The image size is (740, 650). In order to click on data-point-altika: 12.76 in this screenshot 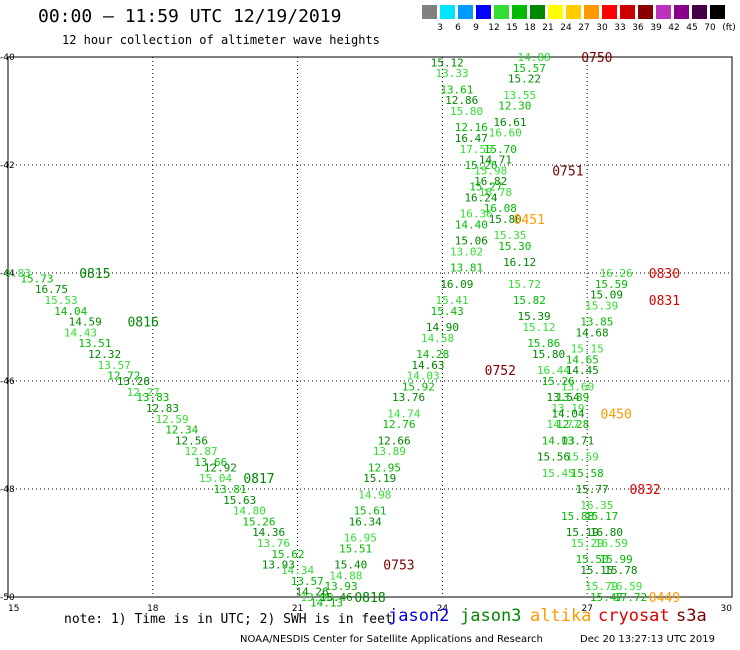, I will do `click(398, 424)`.